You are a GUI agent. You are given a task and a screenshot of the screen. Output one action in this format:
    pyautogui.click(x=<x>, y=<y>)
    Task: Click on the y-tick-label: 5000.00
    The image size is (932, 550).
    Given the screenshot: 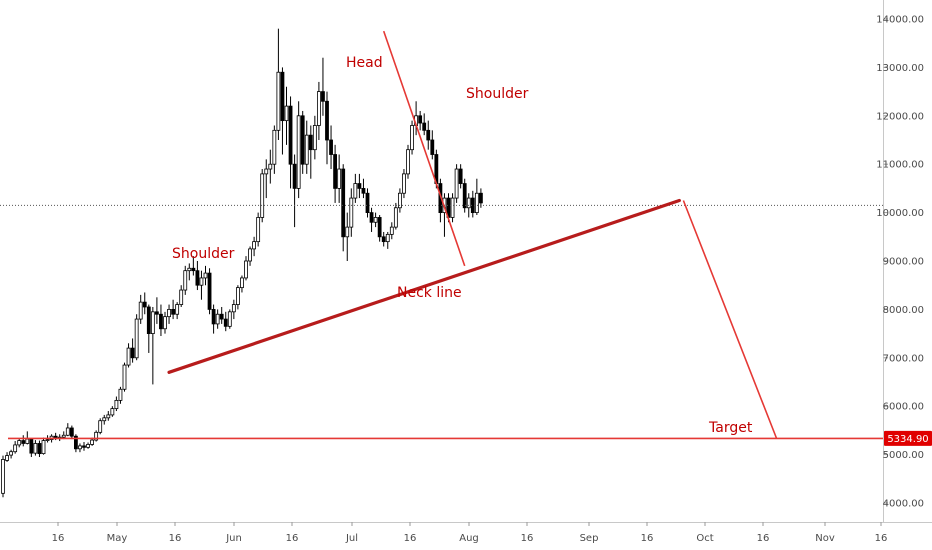 What is the action you would take?
    pyautogui.click(x=903, y=455)
    